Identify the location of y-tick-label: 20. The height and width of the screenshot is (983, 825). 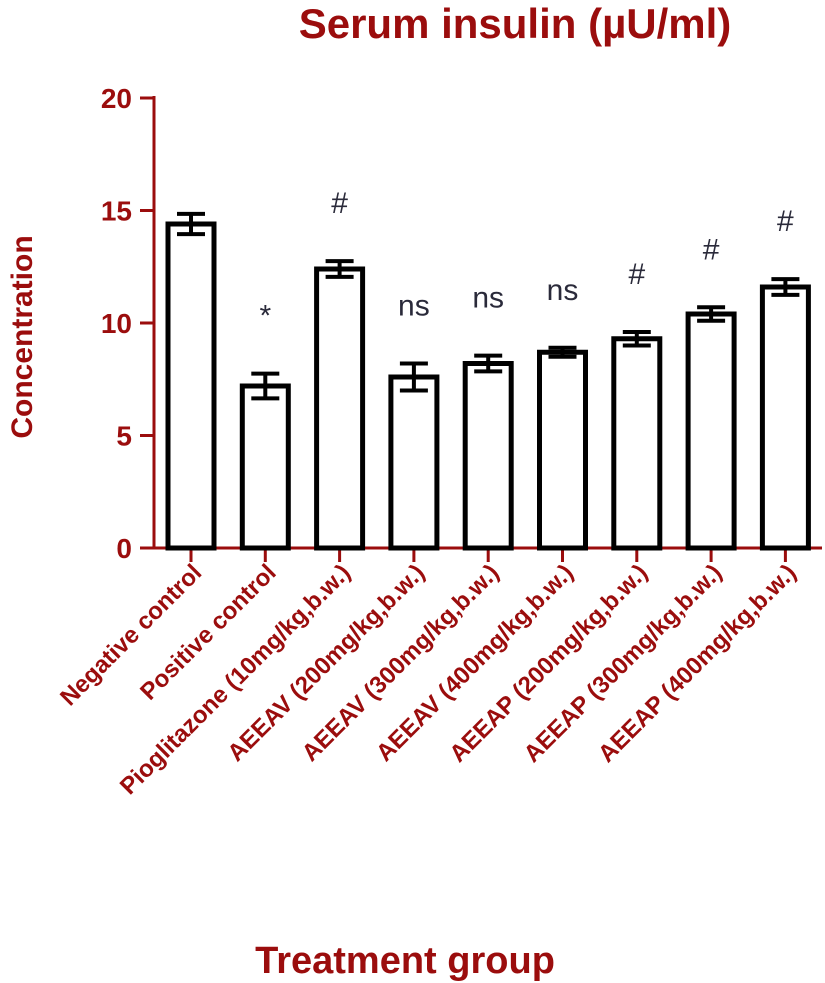
(116, 98).